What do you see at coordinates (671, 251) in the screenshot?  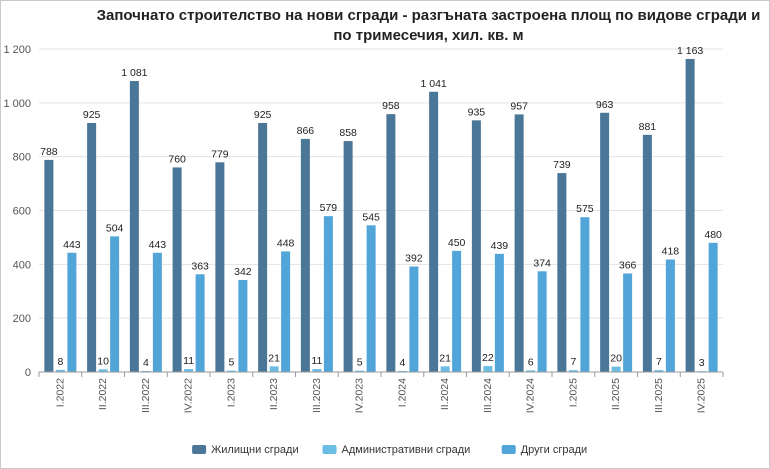 I see `data-label: 418` at bounding box center [671, 251].